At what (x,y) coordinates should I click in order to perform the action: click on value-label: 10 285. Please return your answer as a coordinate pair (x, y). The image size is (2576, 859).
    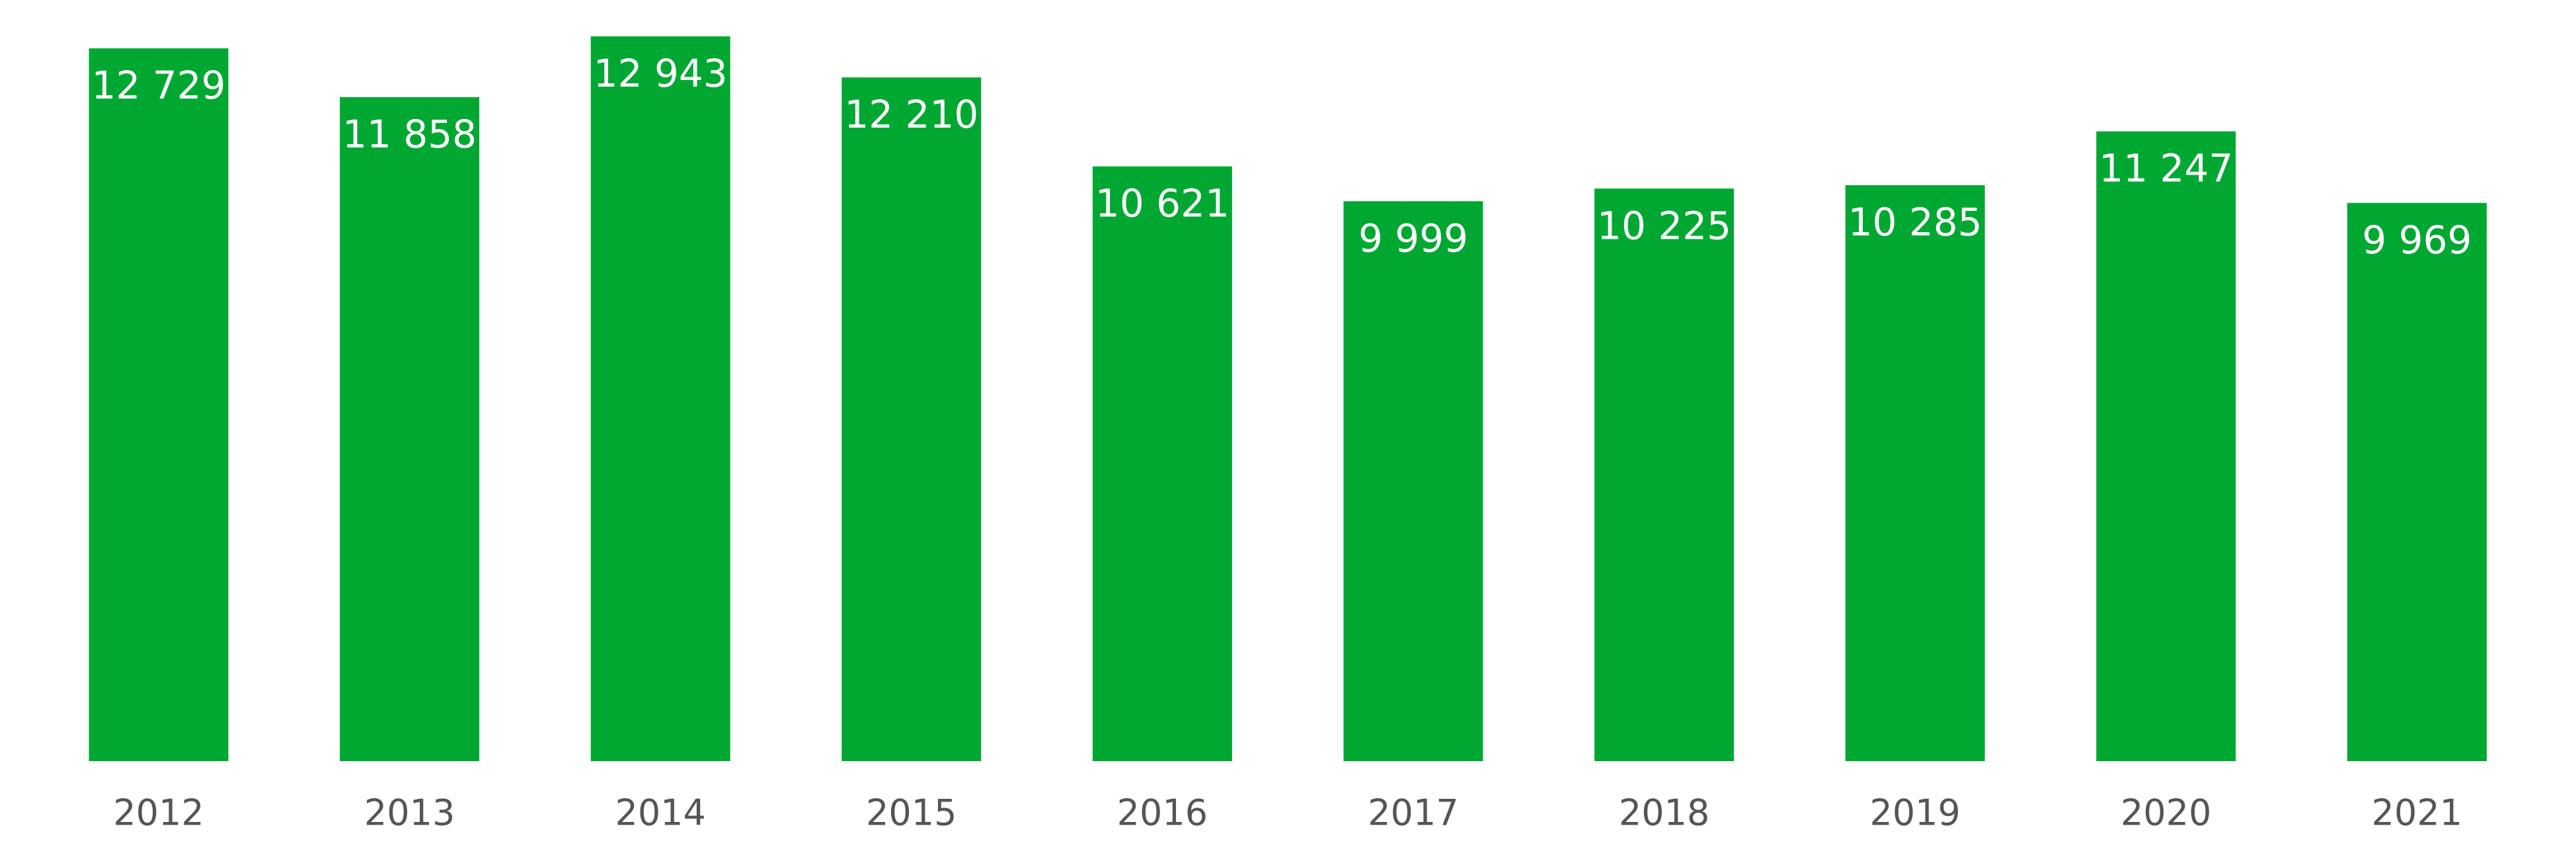
    Looking at the image, I should click on (1915, 222).